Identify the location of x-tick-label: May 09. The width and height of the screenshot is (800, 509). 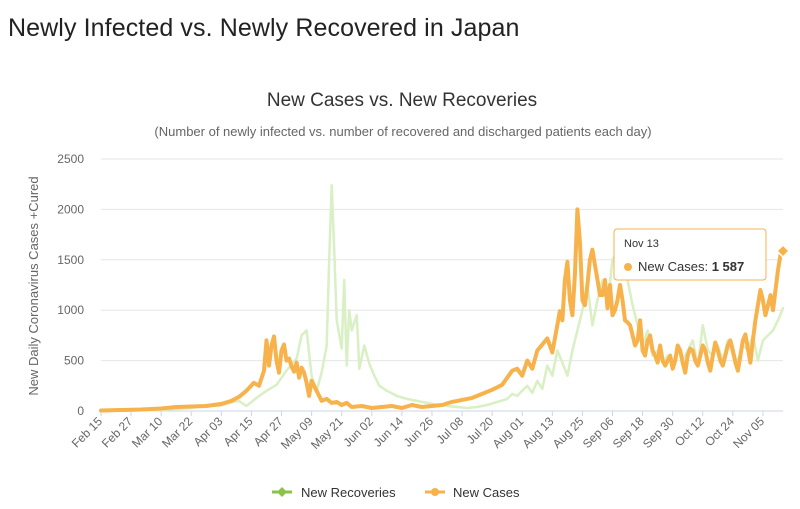
(297, 433).